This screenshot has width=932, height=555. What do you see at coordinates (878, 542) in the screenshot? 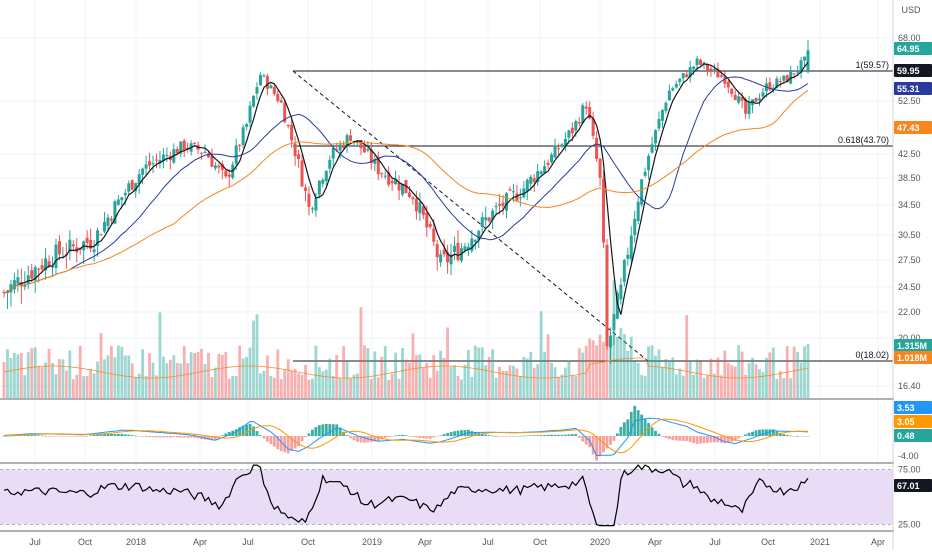
I see `time-tick-label: Apr` at bounding box center [878, 542].